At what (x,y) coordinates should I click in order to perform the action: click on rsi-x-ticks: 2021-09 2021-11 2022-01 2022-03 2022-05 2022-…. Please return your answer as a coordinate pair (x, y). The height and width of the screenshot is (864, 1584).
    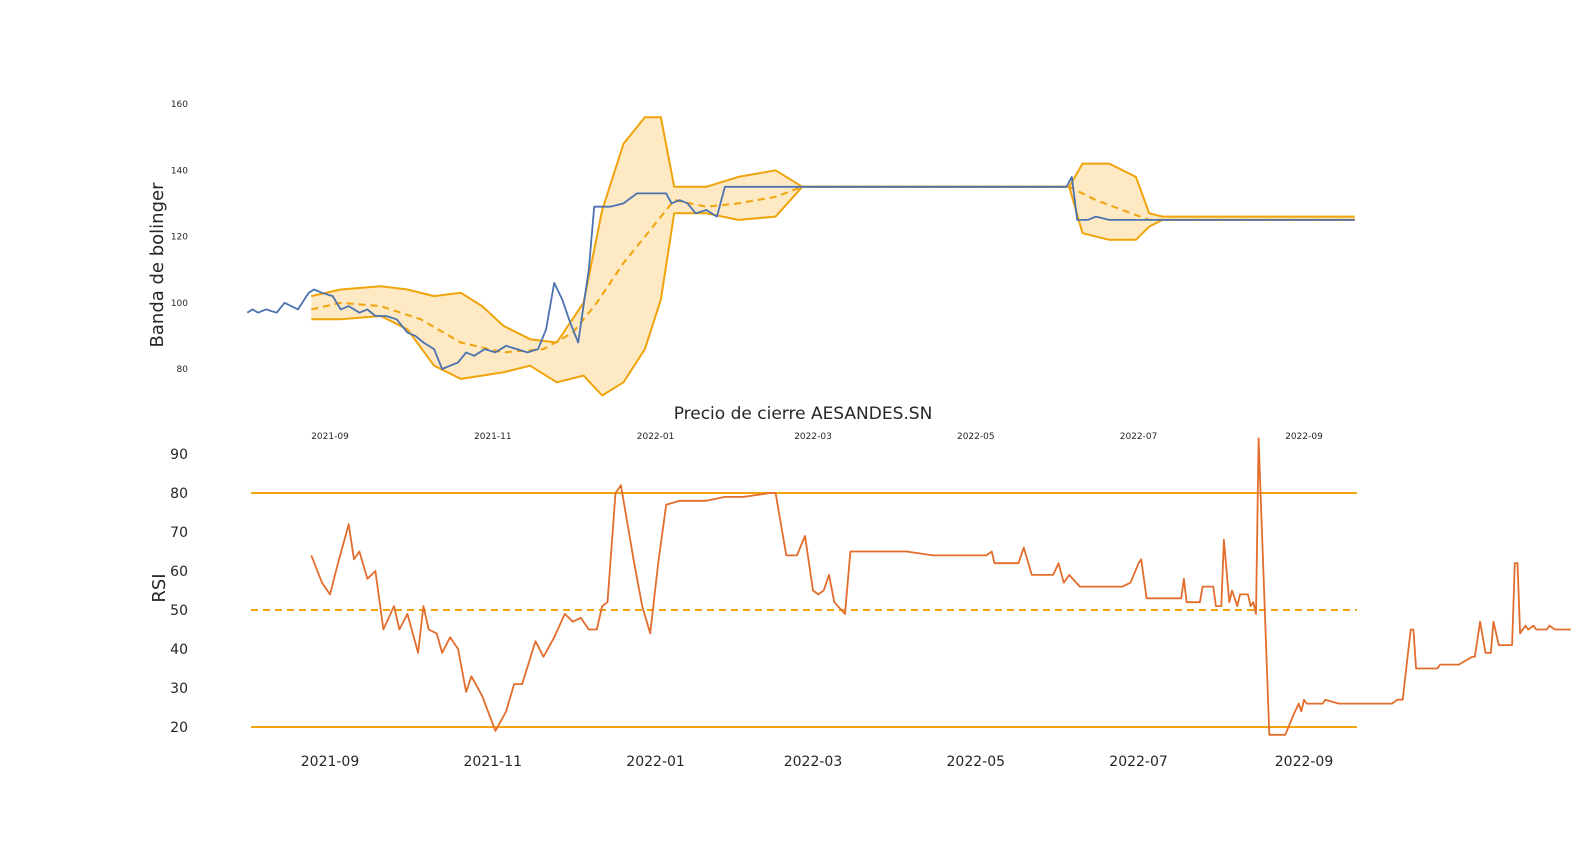
    Looking at the image, I should click on (817, 762).